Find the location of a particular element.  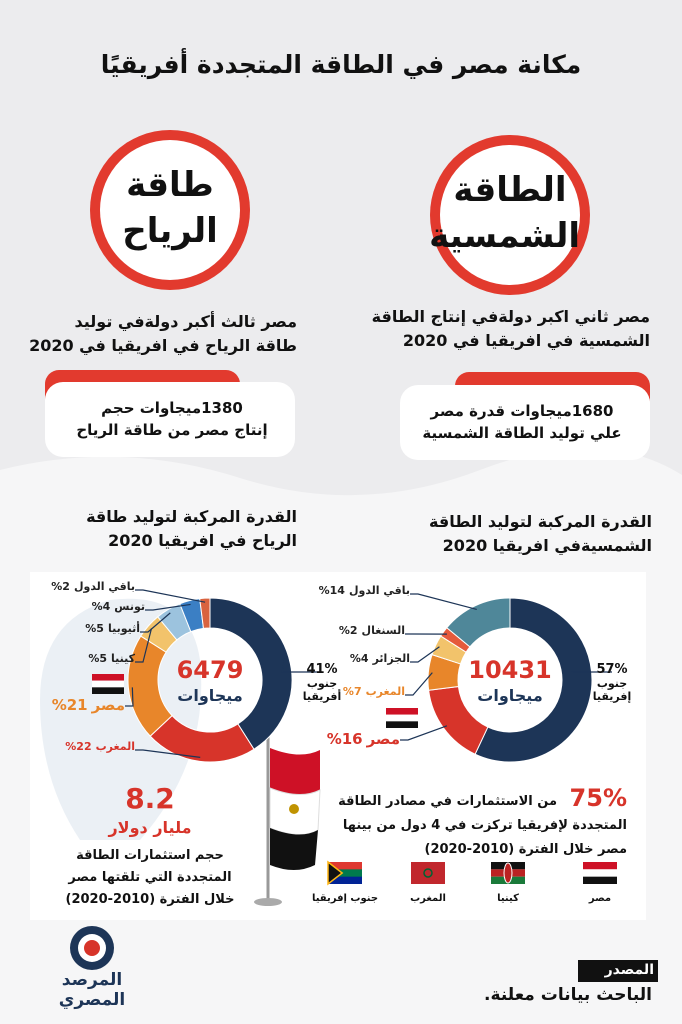

text-line: الشمسية is located at coordinates (504, 236).